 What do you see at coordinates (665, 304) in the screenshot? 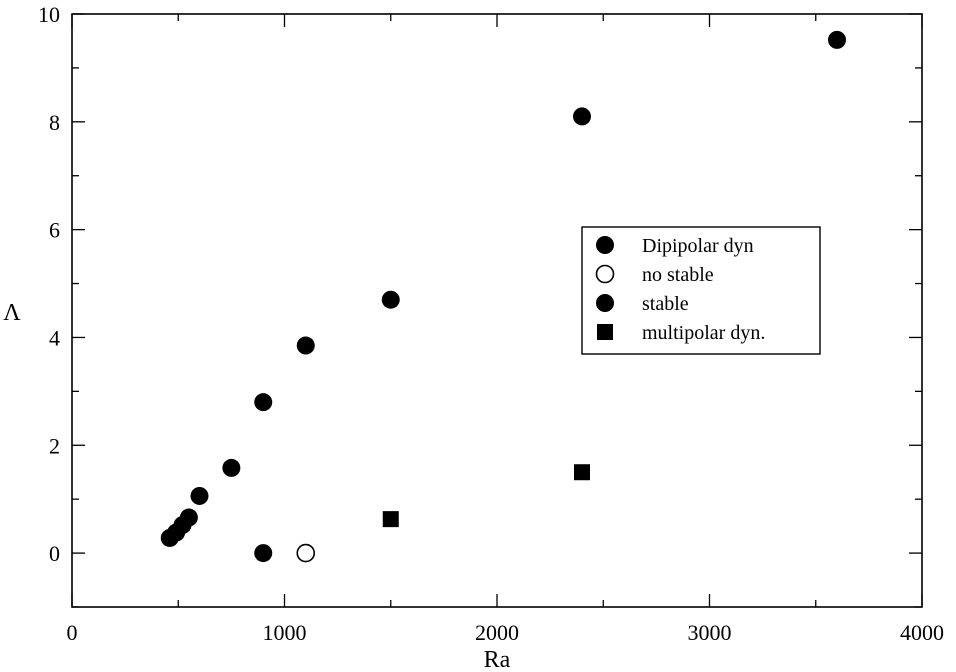
I see `legend-label: stable` at bounding box center [665, 304].